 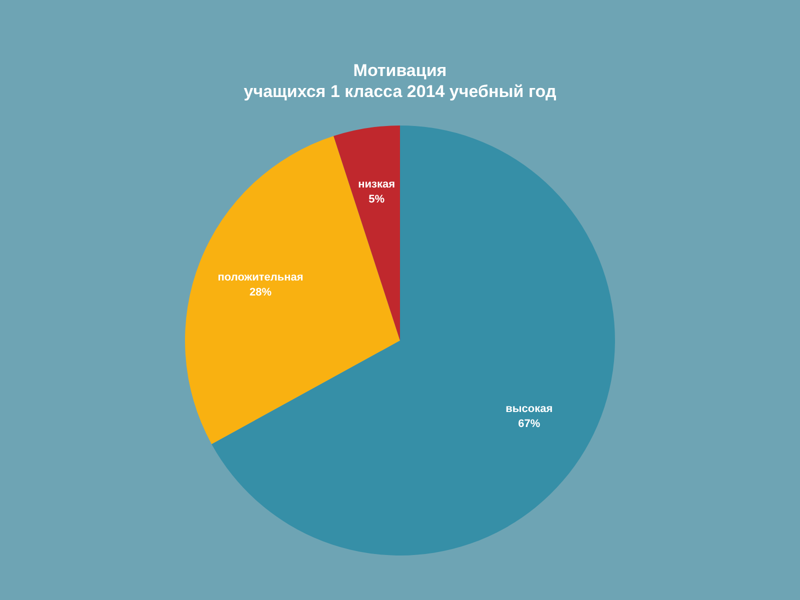 What do you see at coordinates (376, 184) in the screenshot?
I see `slice-label: низкая` at bounding box center [376, 184].